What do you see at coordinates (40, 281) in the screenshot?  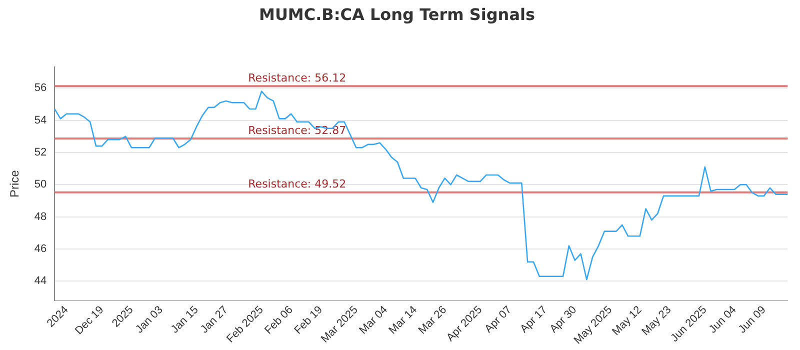 I see `y-tick-label: 44` at bounding box center [40, 281].